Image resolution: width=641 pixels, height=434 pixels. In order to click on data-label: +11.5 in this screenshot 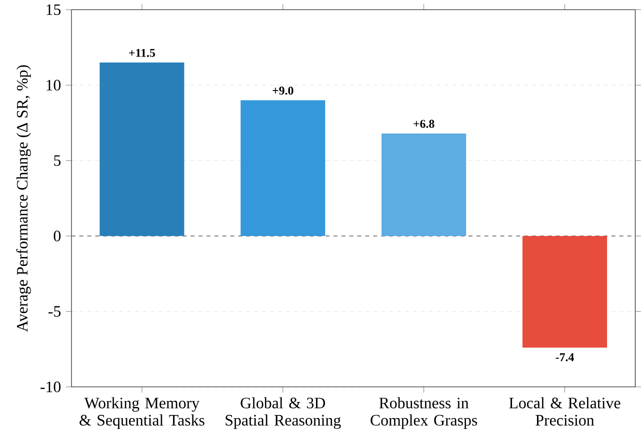, I will do `click(142, 53)`.